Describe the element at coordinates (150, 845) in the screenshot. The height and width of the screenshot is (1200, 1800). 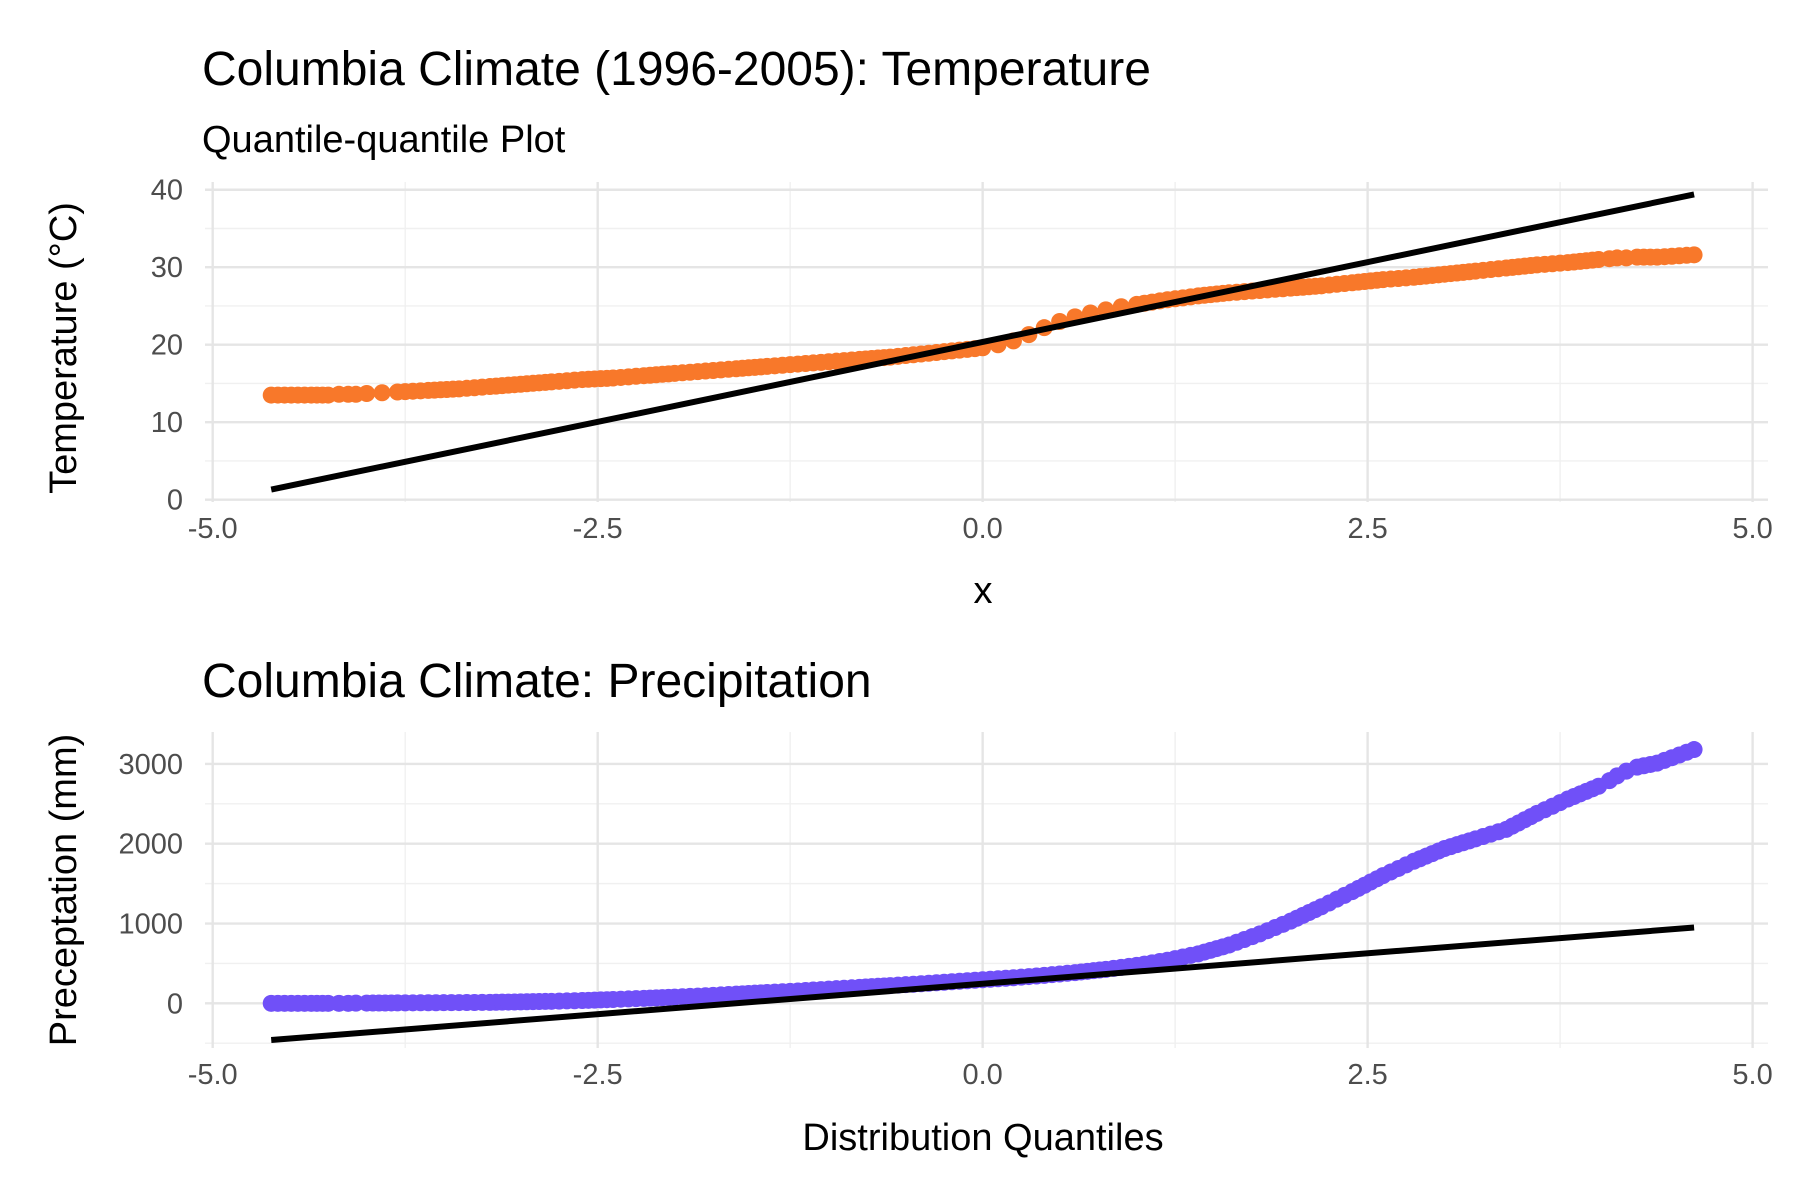
I see `precipitation-y-tick-label: 2000` at that location.